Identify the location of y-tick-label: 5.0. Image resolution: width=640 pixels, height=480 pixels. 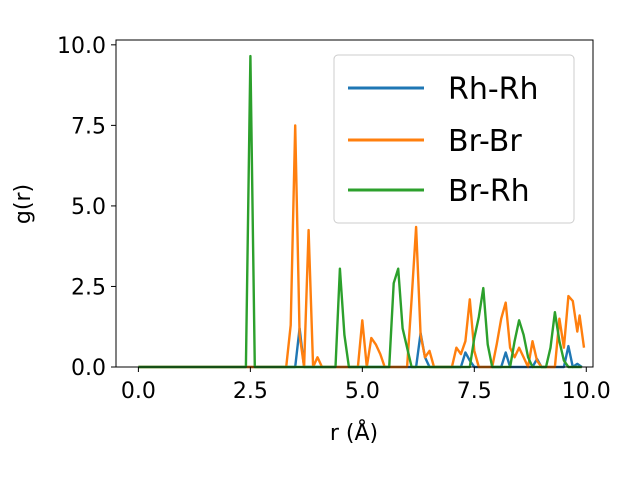
(88, 207).